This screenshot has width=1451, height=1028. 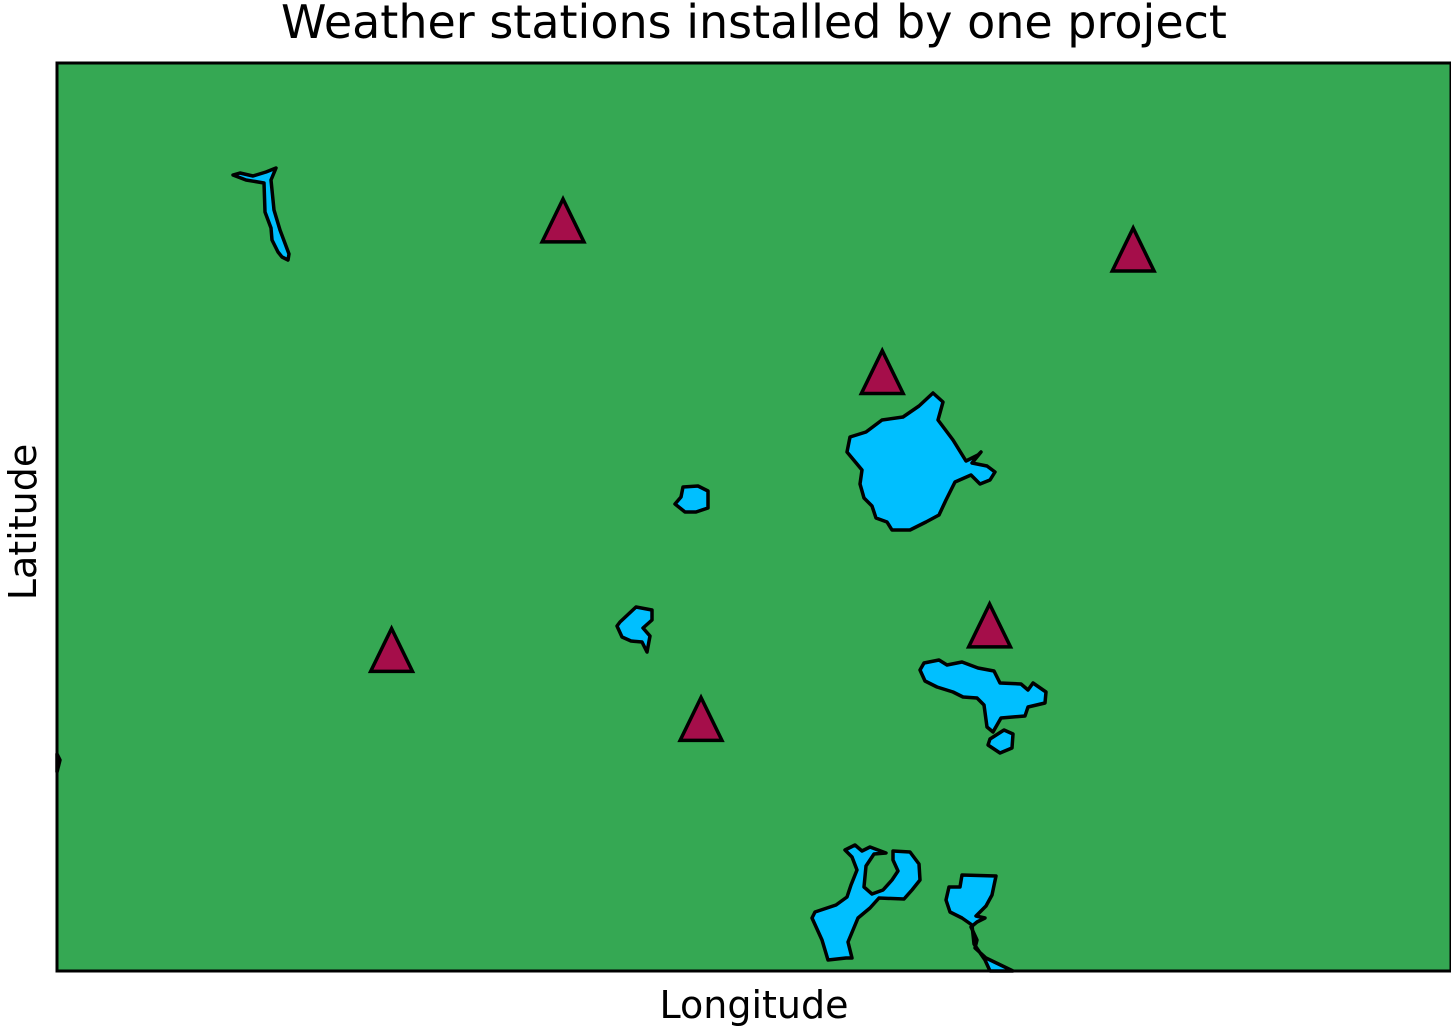 I want to click on y-axis-label: Latitude, so click(x=23, y=522).